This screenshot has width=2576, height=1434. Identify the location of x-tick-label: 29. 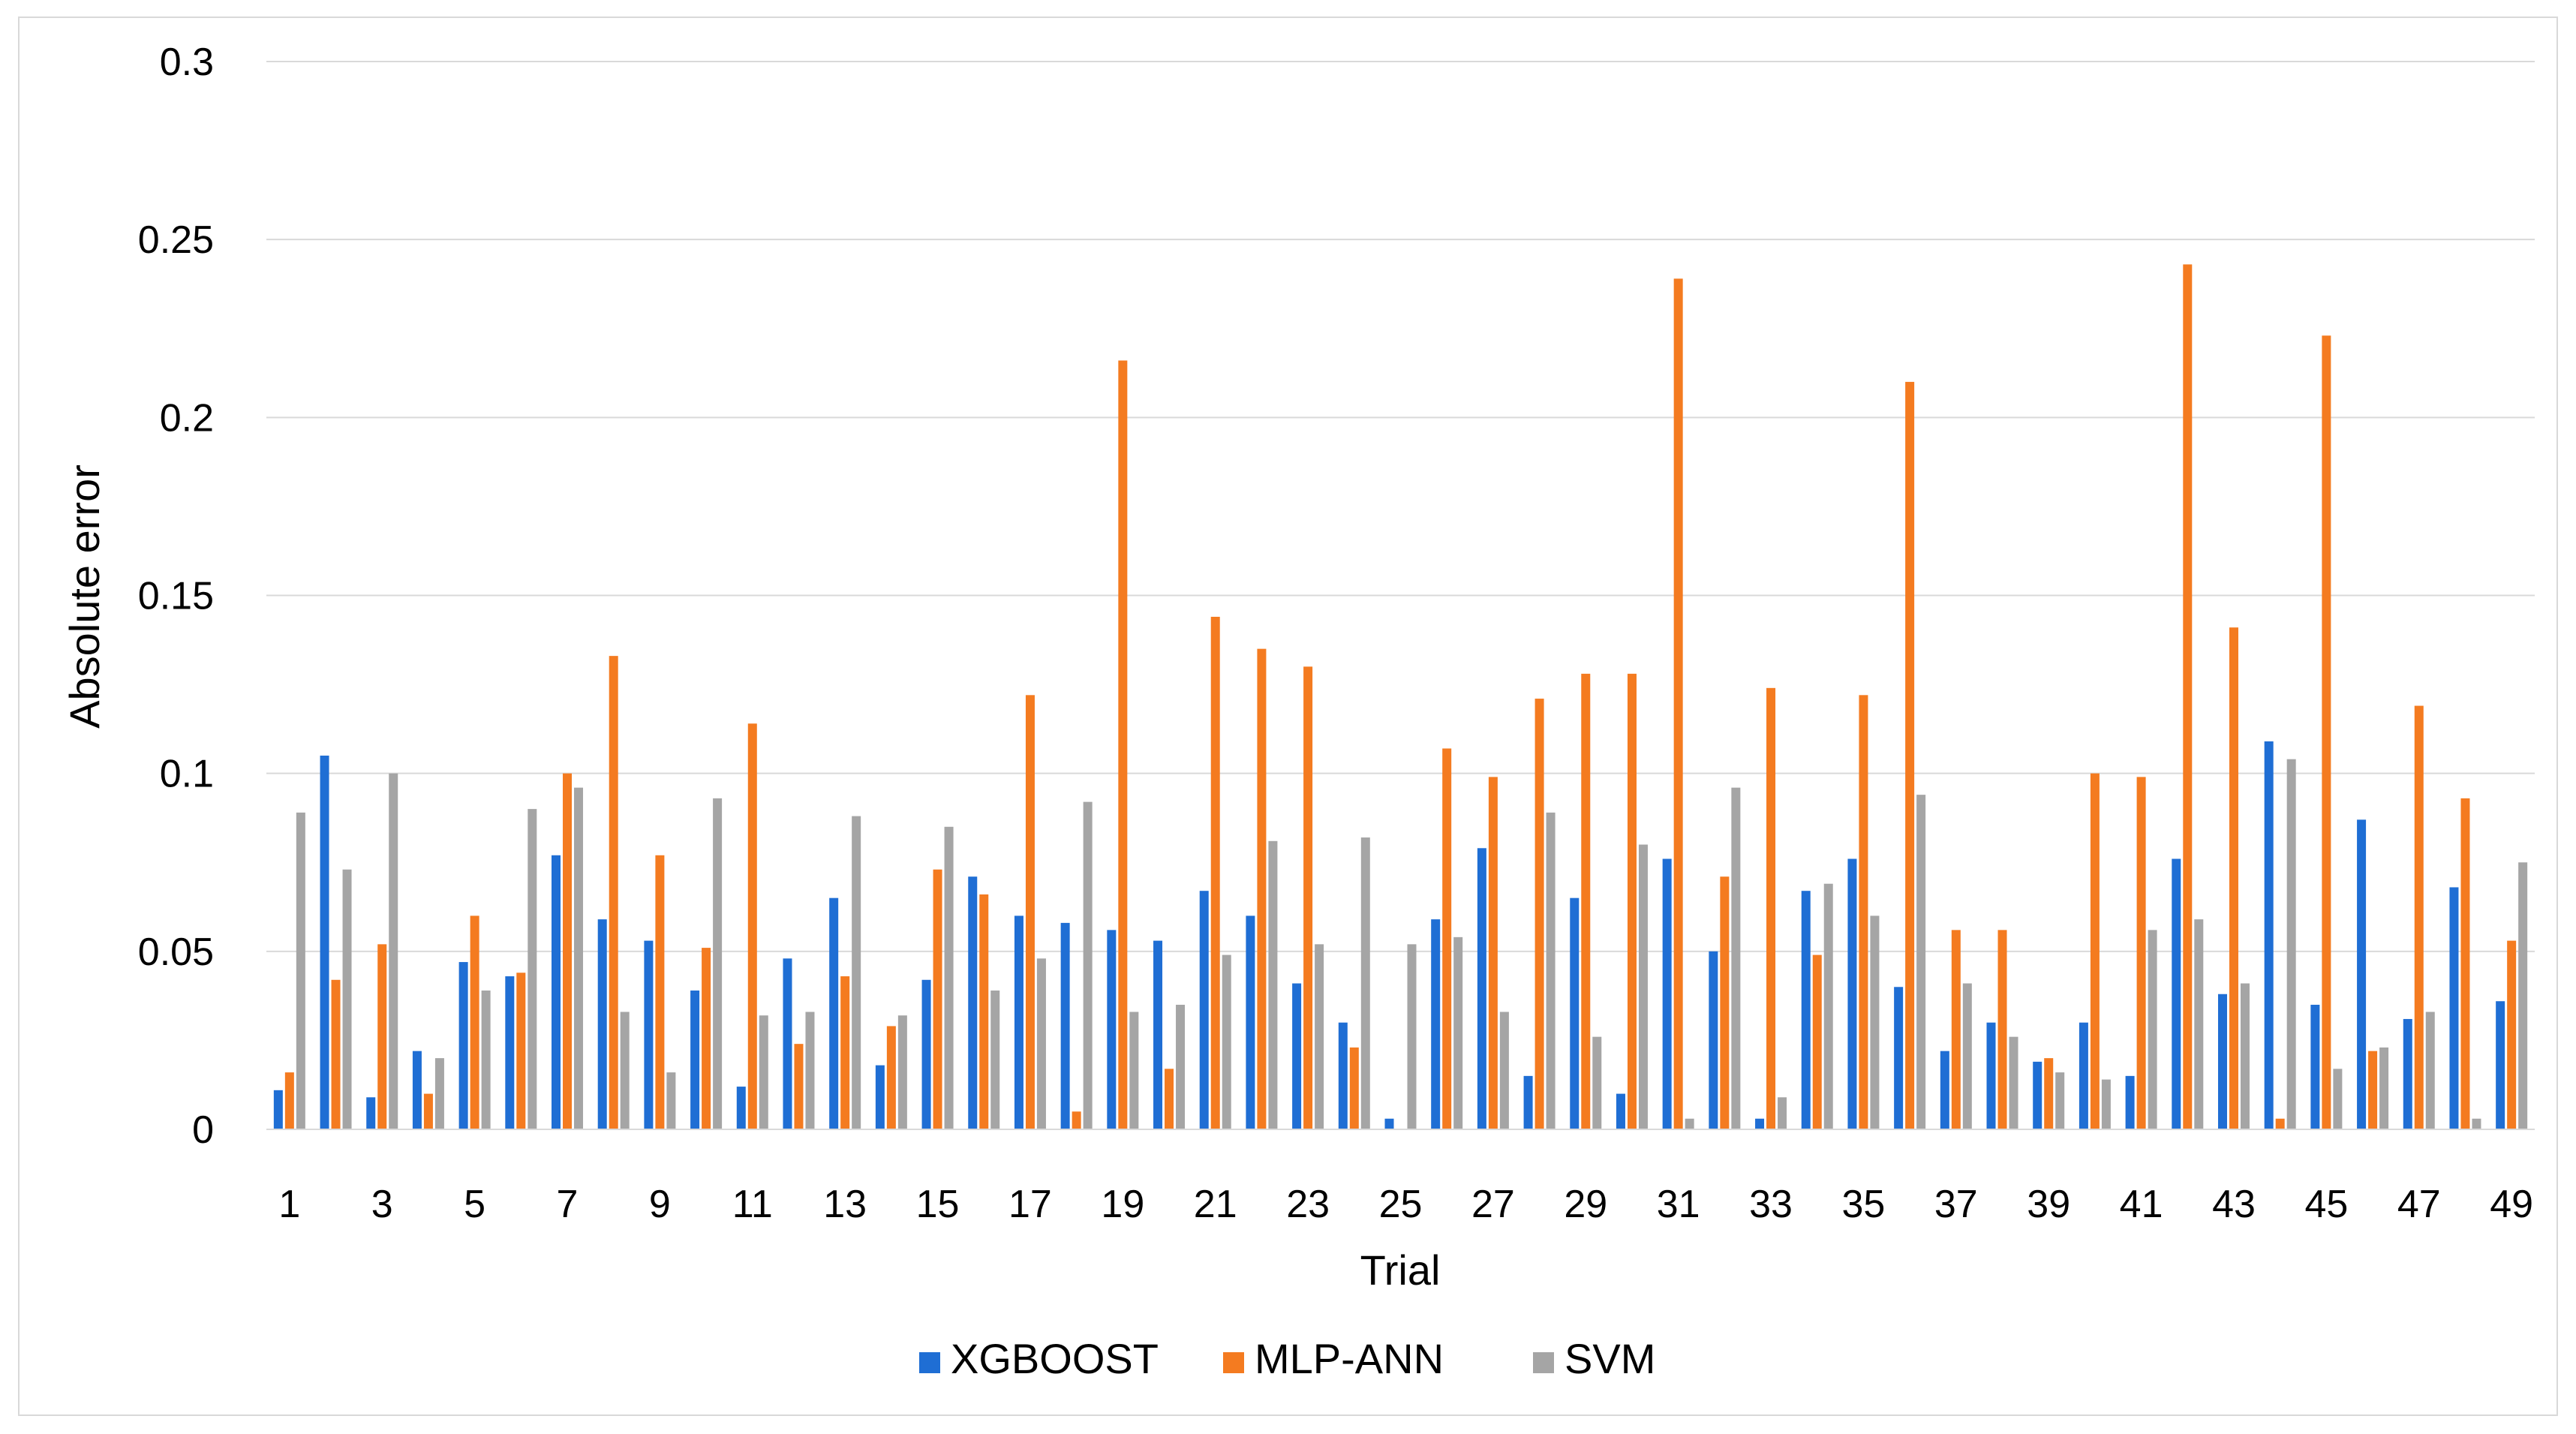
(1585, 1204).